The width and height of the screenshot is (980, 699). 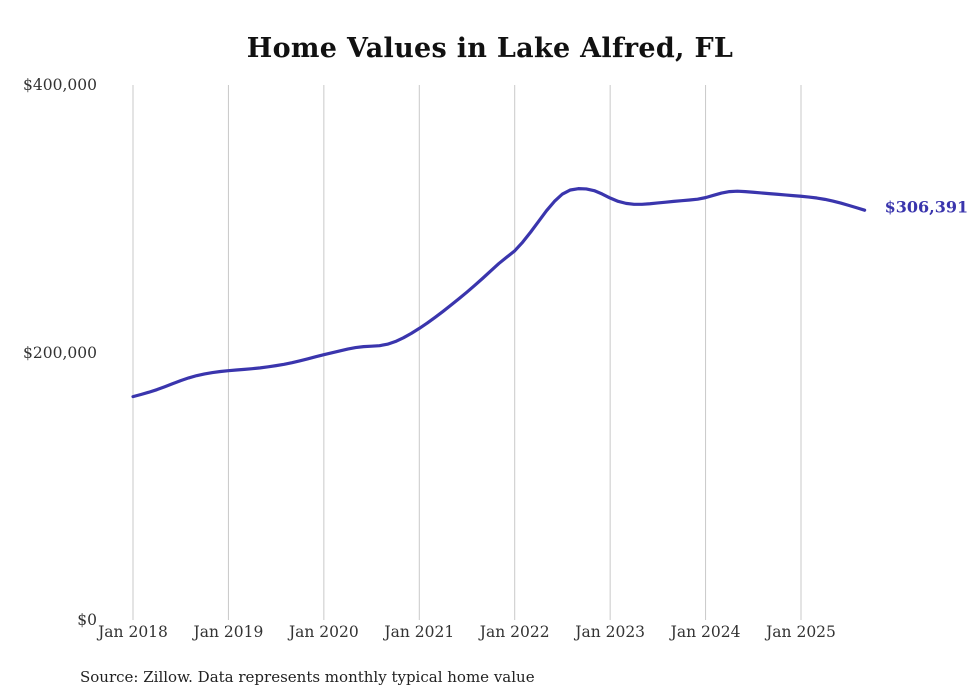 I want to click on y-tick-label: $200,000, so click(x=60, y=352).